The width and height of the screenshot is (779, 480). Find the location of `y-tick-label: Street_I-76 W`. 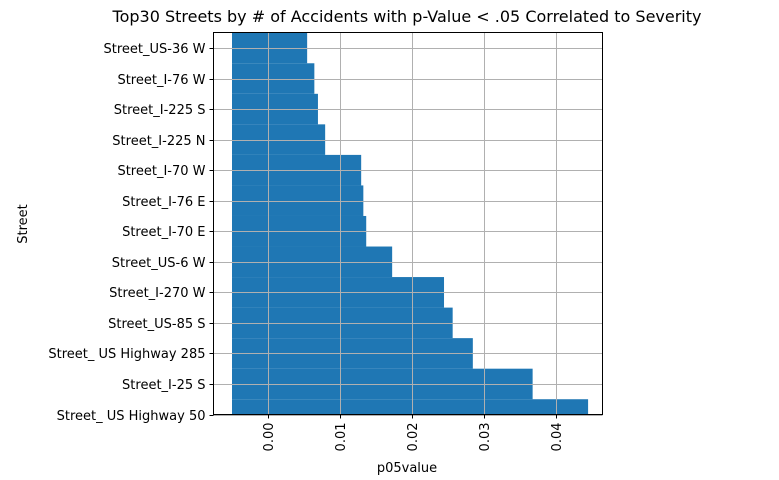

y-tick-label: Street_I-76 W is located at coordinates (161, 80).